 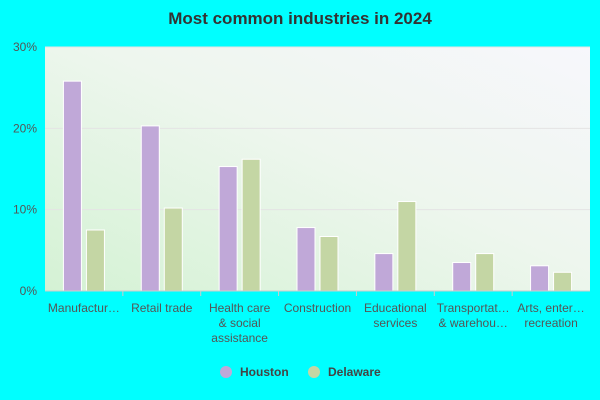 I want to click on y-tick-label: 20%, so click(x=25, y=128).